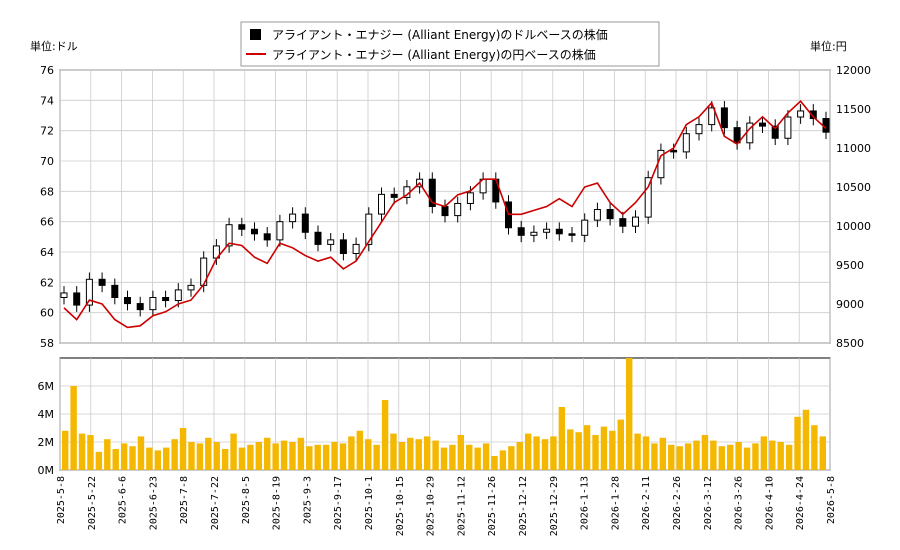 The height and width of the screenshot is (550, 900). Describe the element at coordinates (708, 503) in the screenshot. I see `x-tick-label: 2026-3-12` at that location.